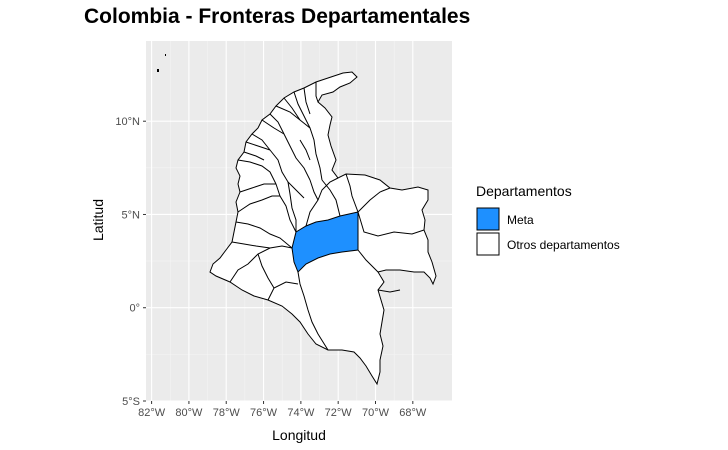 The height and width of the screenshot is (450, 728). I want to click on legend-label-meta: Meta, so click(520, 220).